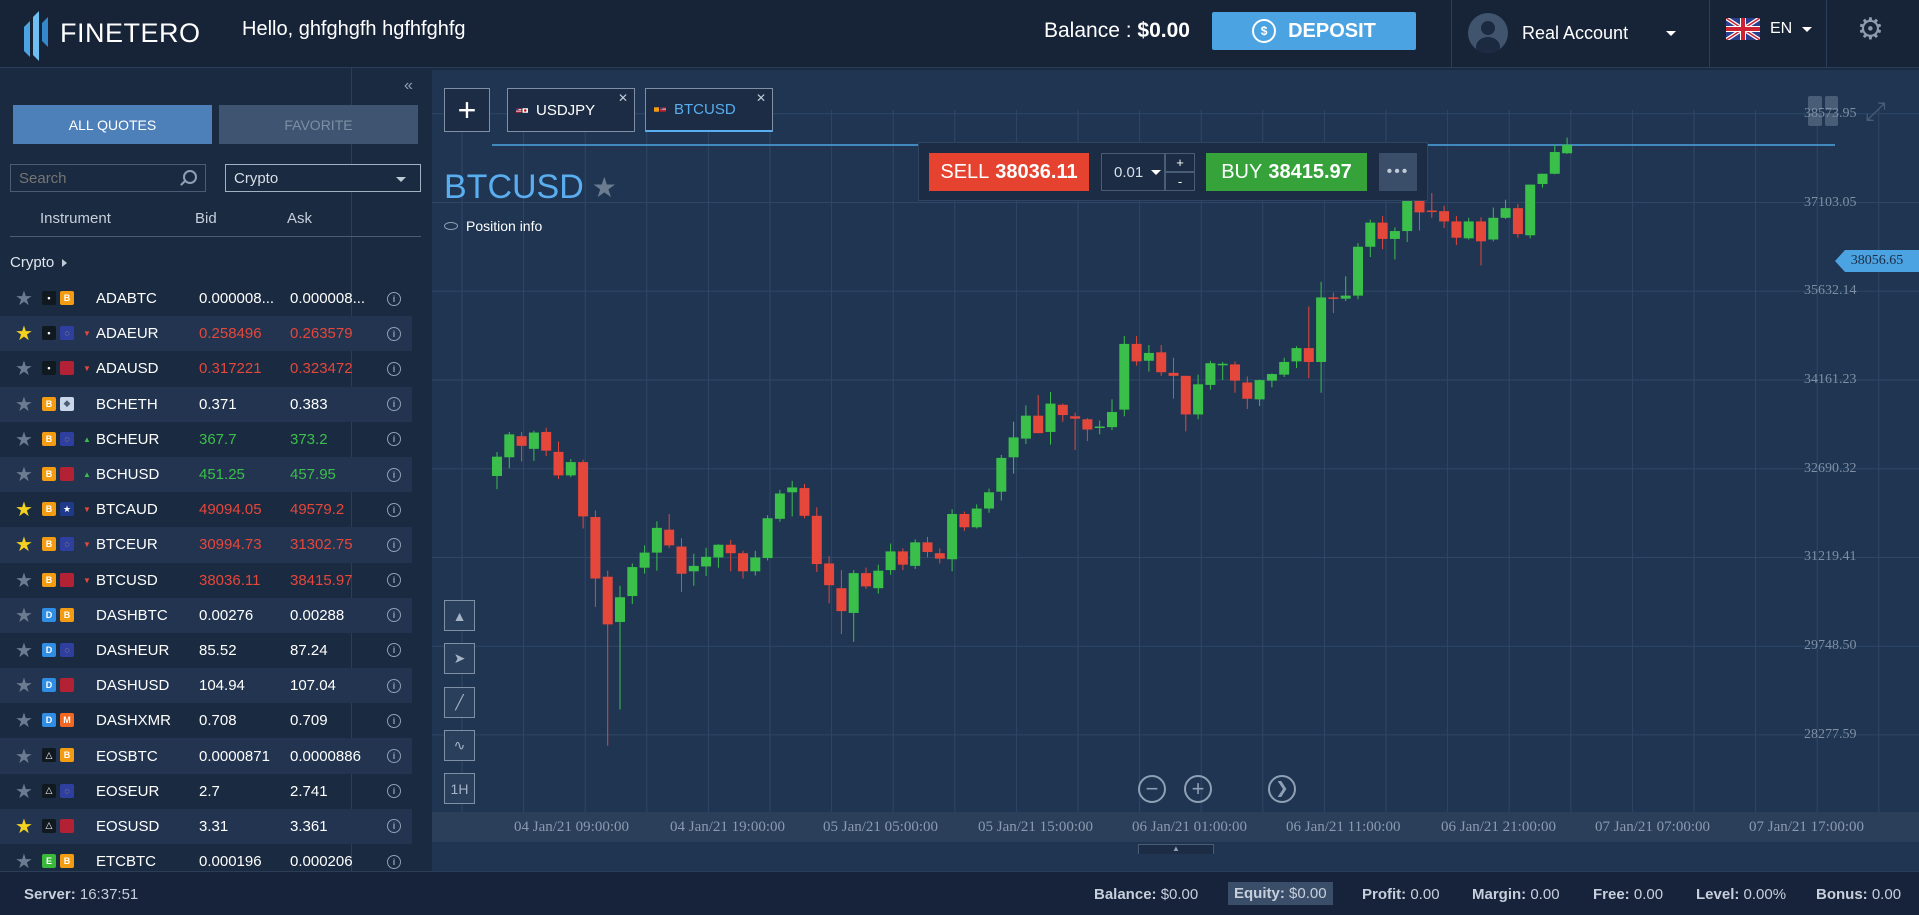  What do you see at coordinates (318, 124) in the screenshot?
I see `tab-favorite: FAVORITE` at bounding box center [318, 124].